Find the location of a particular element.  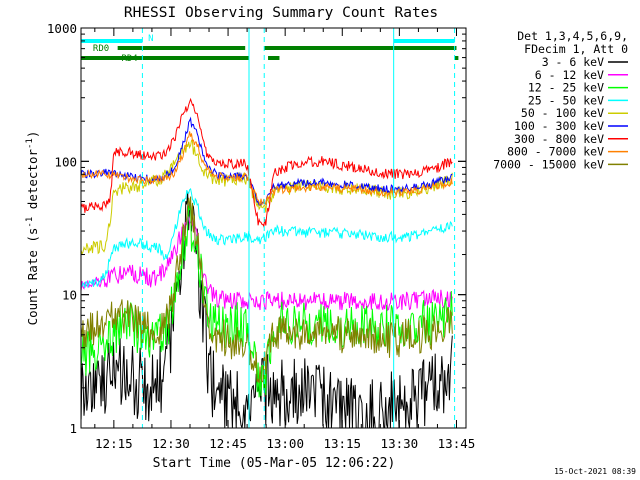

legend-label-800-7000-kev: 800 - 7000 keV is located at coordinates (555, 152).